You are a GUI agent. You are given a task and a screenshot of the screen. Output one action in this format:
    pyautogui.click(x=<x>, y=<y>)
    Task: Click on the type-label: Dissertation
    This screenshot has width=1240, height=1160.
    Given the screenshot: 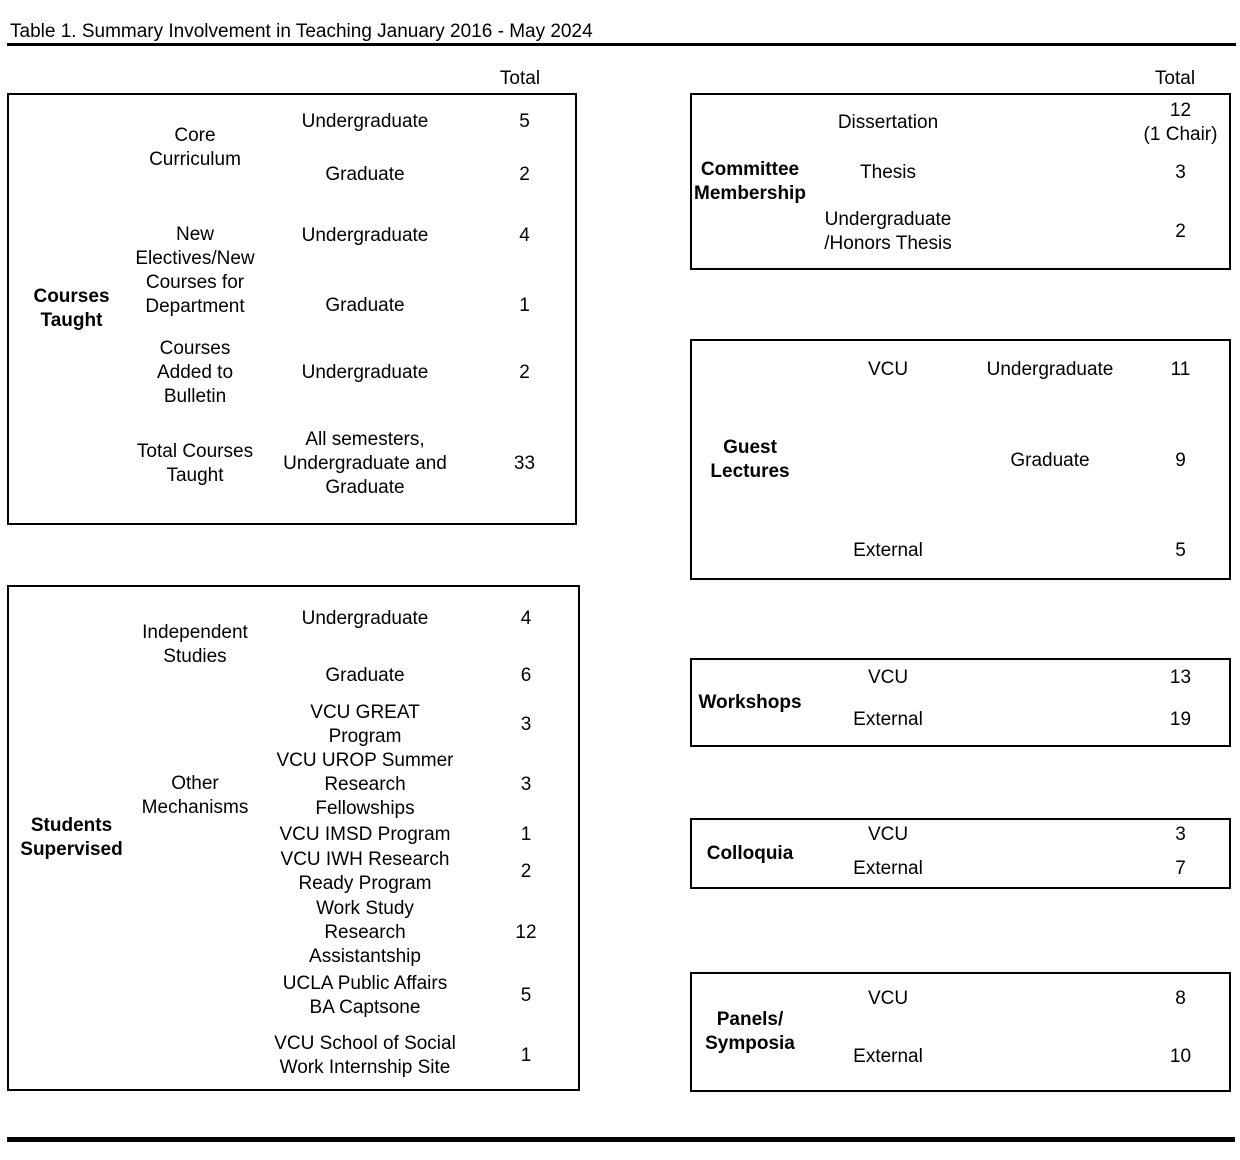 What is the action you would take?
    pyautogui.click(x=888, y=122)
    